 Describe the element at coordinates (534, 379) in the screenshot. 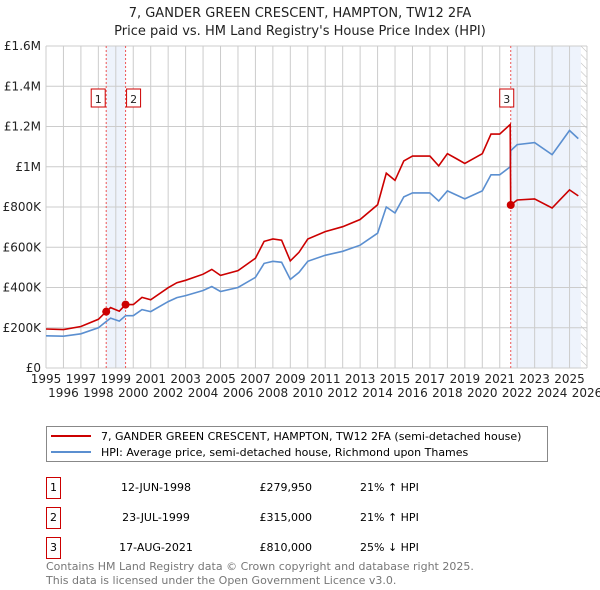

I see `x-tick-label: 2023` at that location.